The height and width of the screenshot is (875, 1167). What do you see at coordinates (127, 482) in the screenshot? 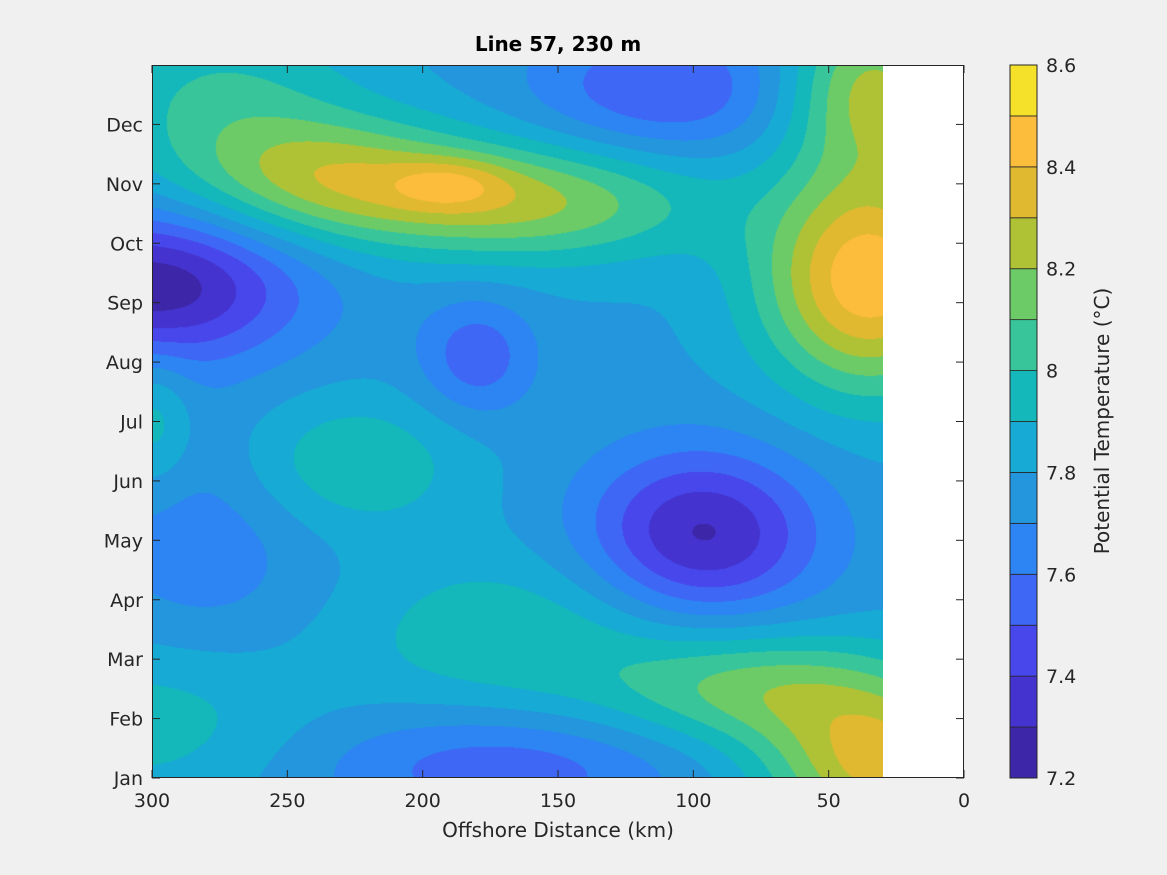
I see `y-tick-label: Jun` at bounding box center [127, 482].